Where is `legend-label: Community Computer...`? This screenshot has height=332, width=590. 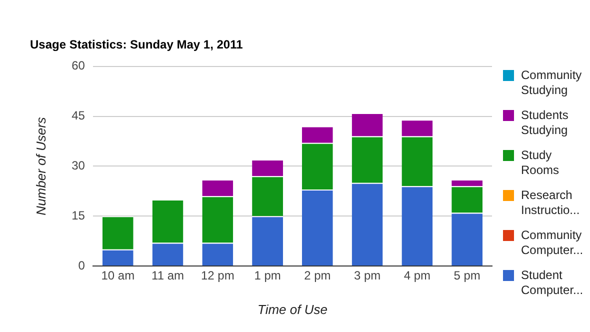
legend-label: Community Computer... is located at coordinates (552, 243).